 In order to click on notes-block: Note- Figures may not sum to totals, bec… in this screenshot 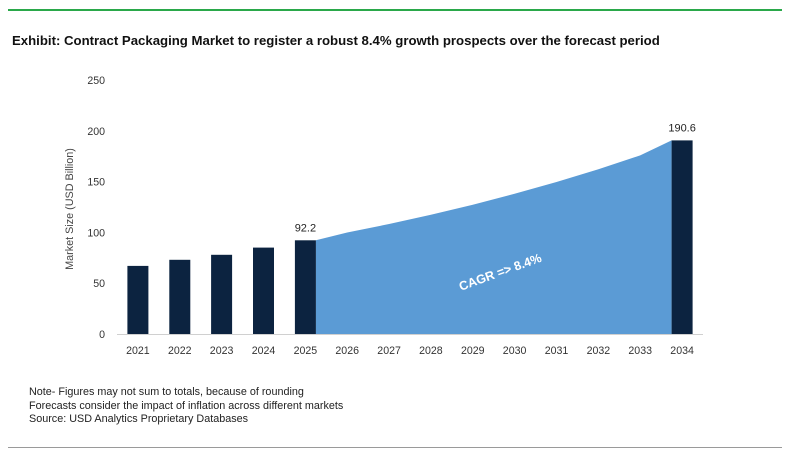, I will do `click(186, 406)`.